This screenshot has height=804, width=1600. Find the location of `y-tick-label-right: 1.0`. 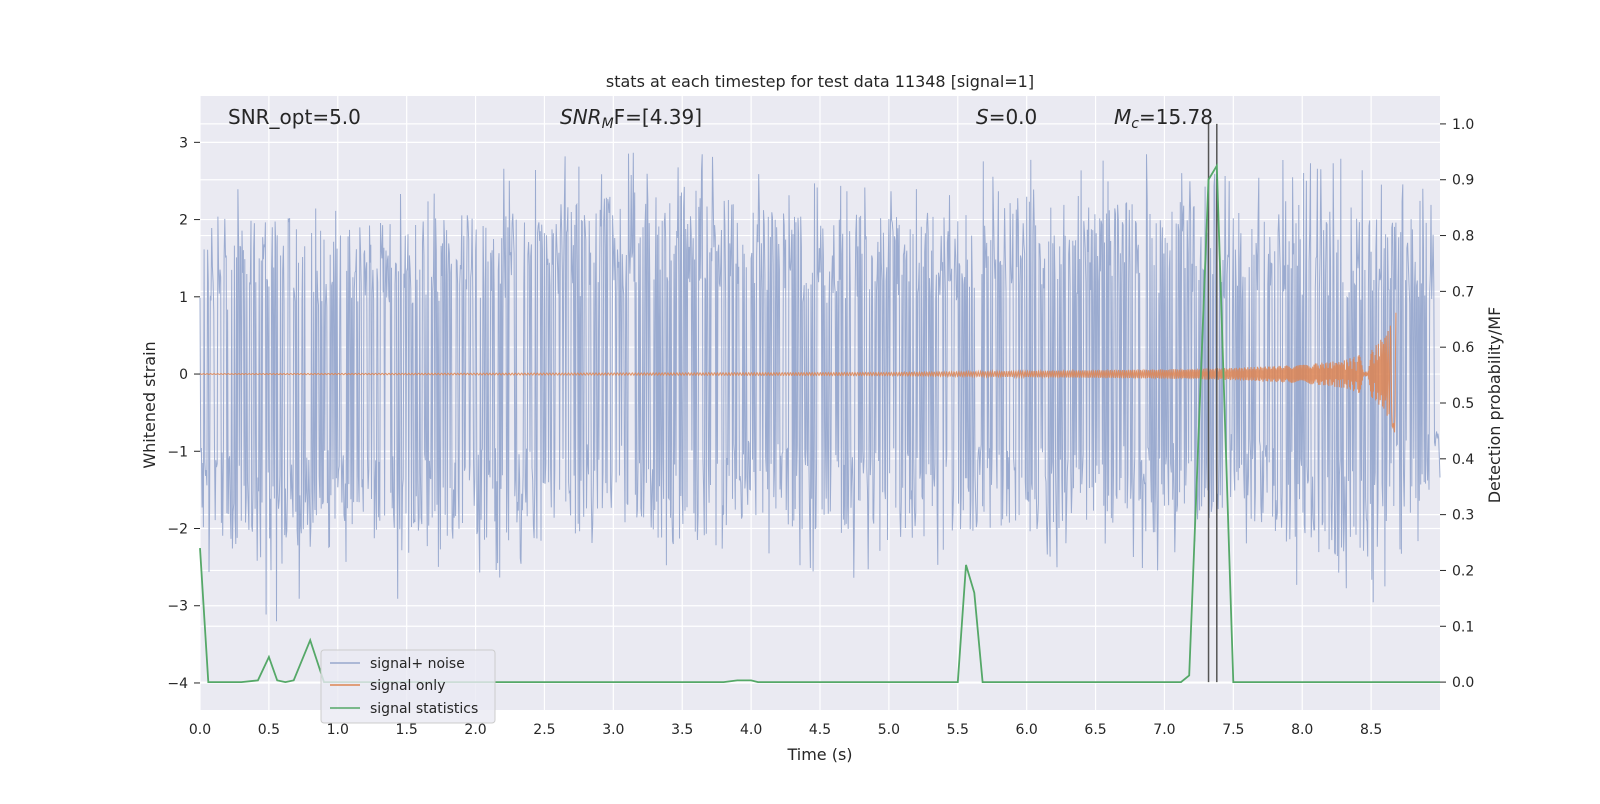

y-tick-label-right: 1.0 is located at coordinates (1463, 125).